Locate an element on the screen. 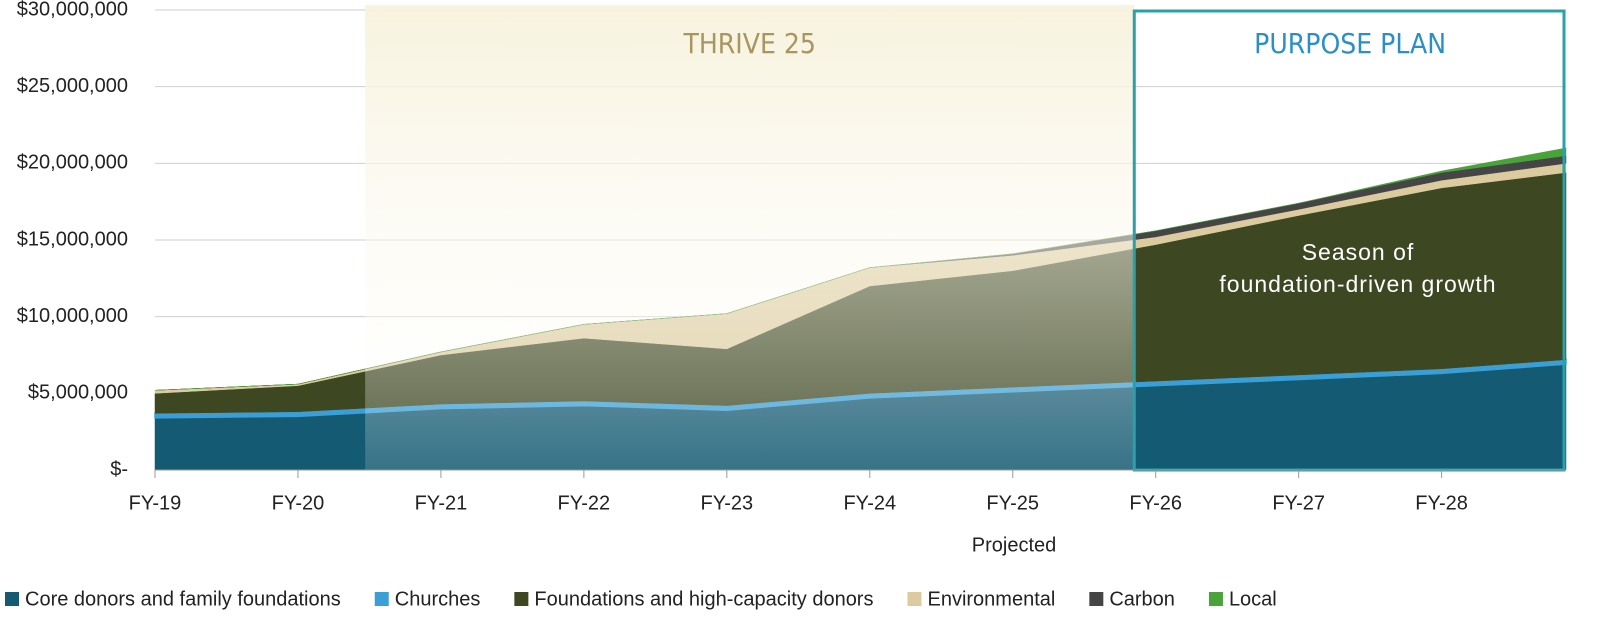 The height and width of the screenshot is (624, 1600). y-tick-label: $- is located at coordinates (119, 469).